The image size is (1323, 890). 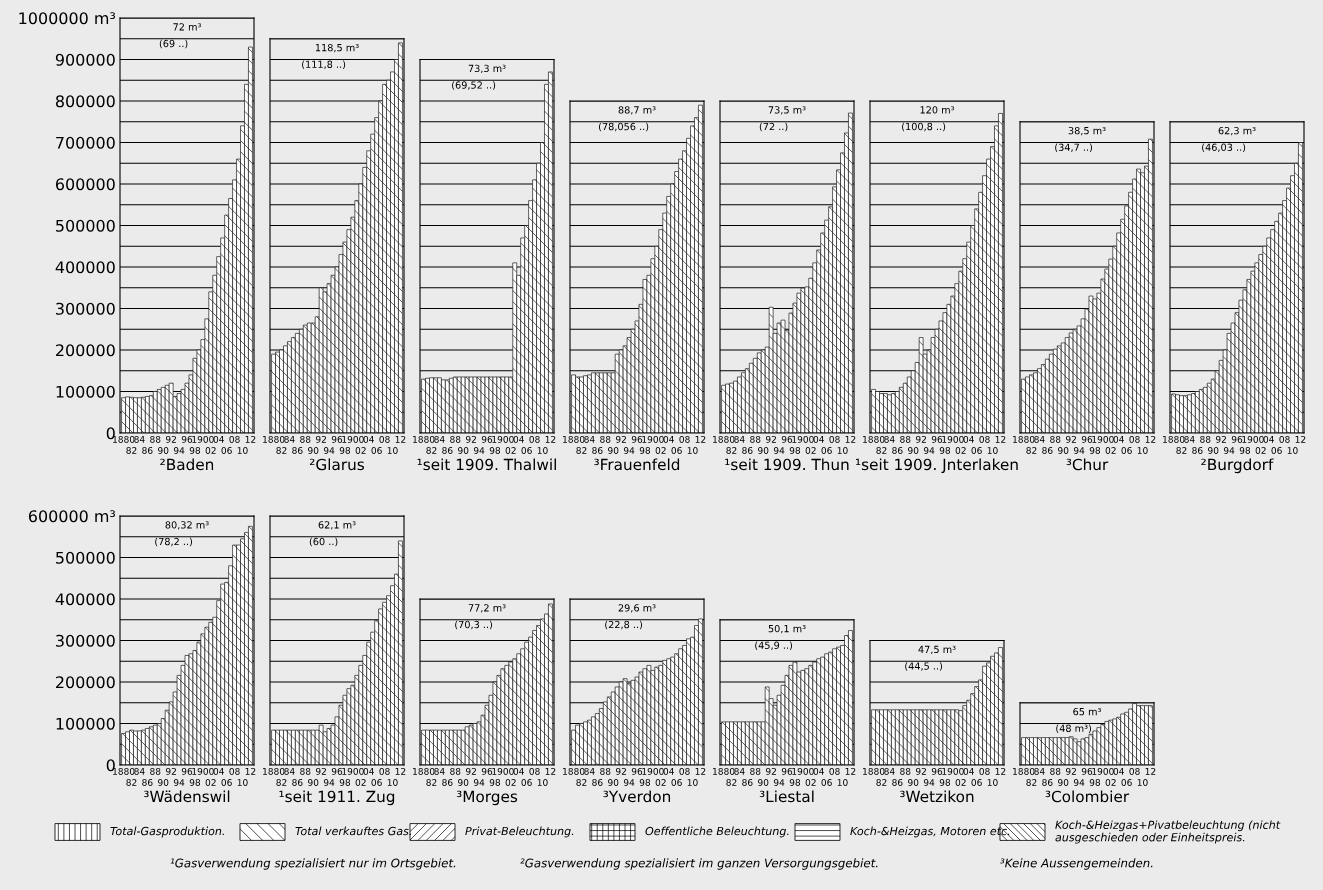 What do you see at coordinates (337, 798) in the screenshot?
I see `x-axis-title: ¹seit 1911. Zug` at bounding box center [337, 798].